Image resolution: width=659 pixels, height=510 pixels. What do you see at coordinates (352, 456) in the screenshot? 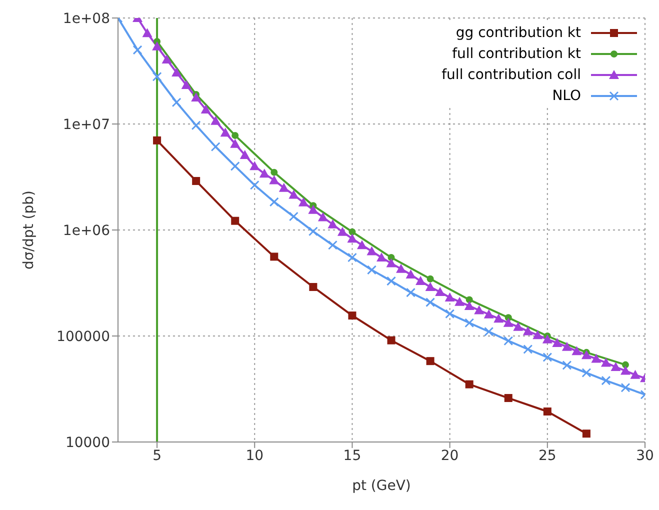
I see `x-tick-label: 15` at bounding box center [352, 456].